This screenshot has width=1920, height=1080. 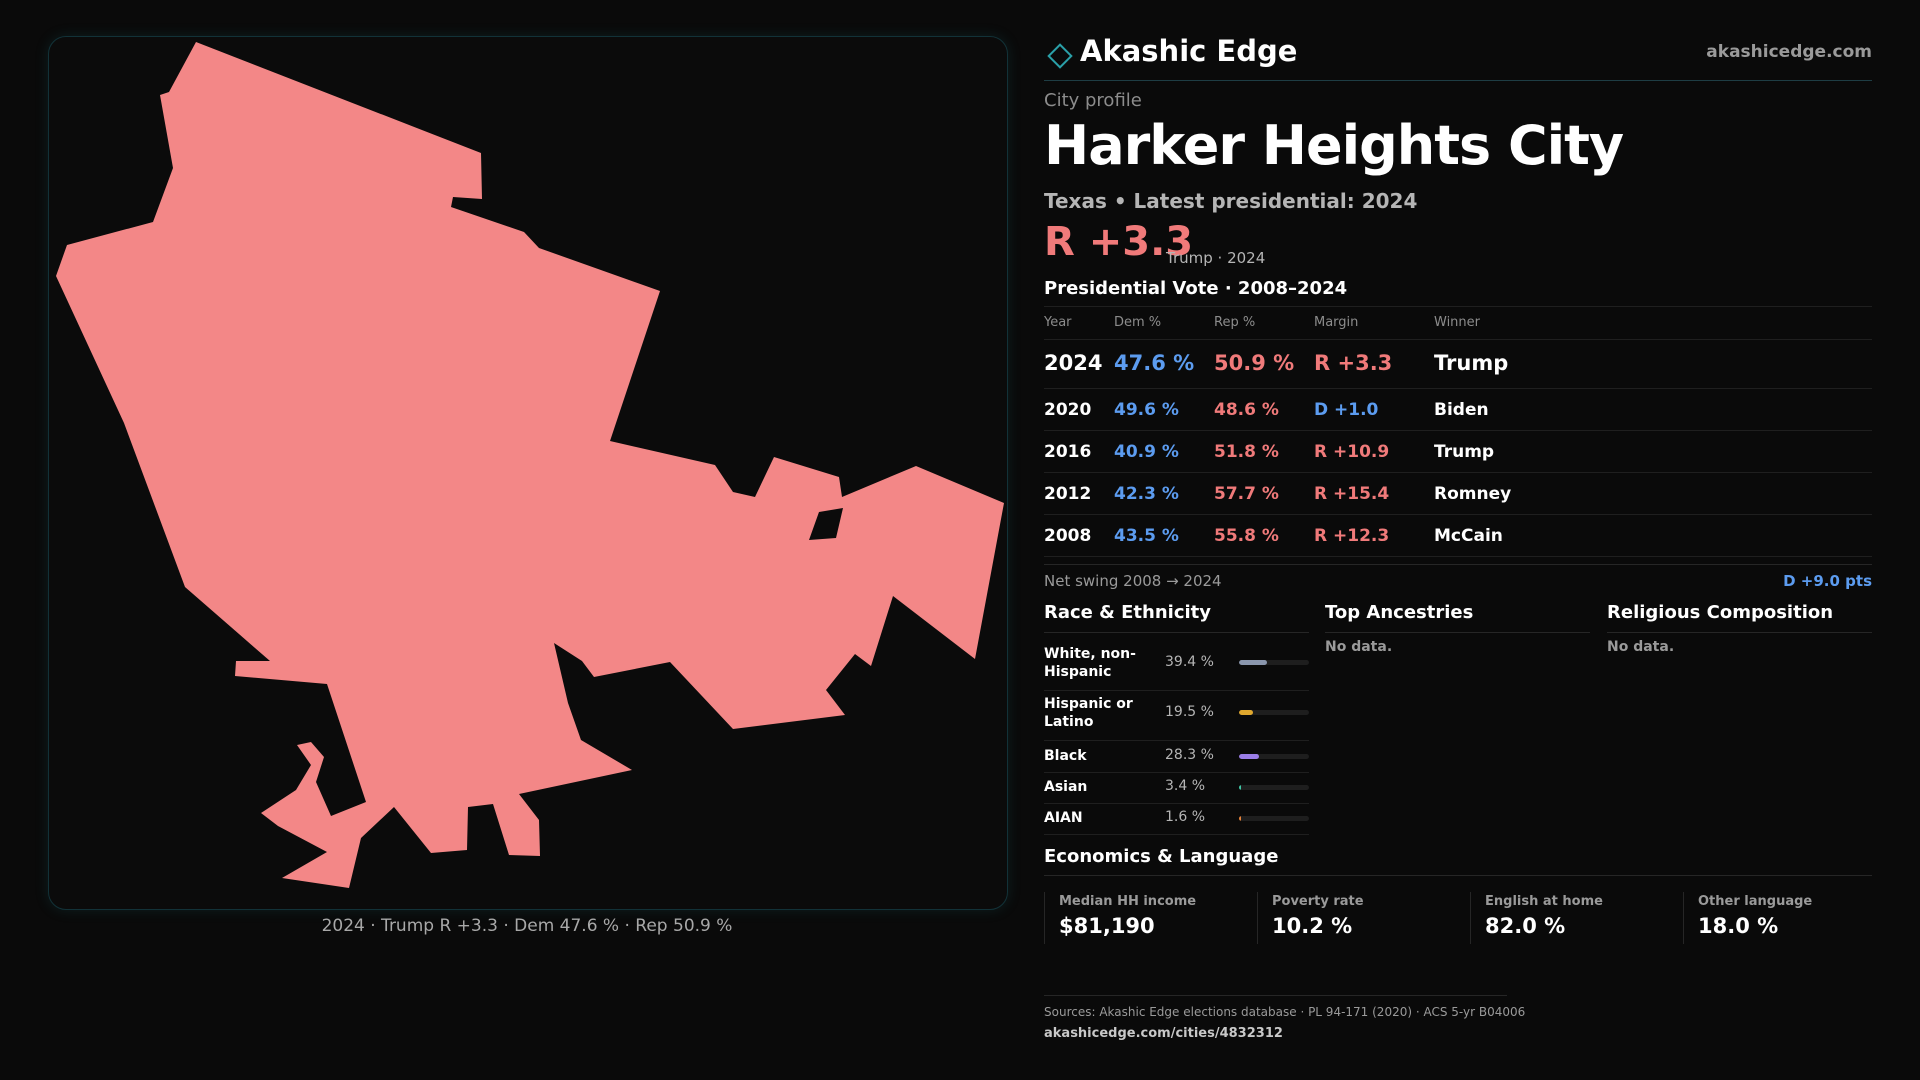 I want to click on cell-dem: 42.3 %, so click(x=1146, y=494).